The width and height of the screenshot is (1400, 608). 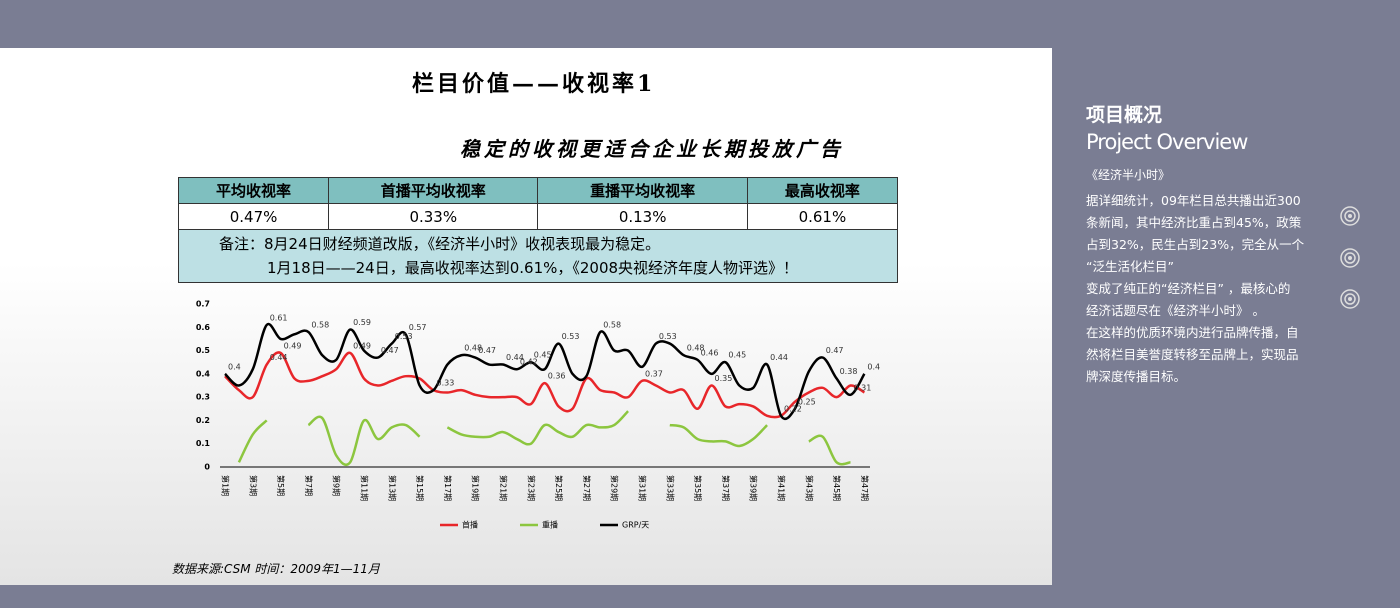 I want to click on x-tick-label: 第27期, so click(x=587, y=488).